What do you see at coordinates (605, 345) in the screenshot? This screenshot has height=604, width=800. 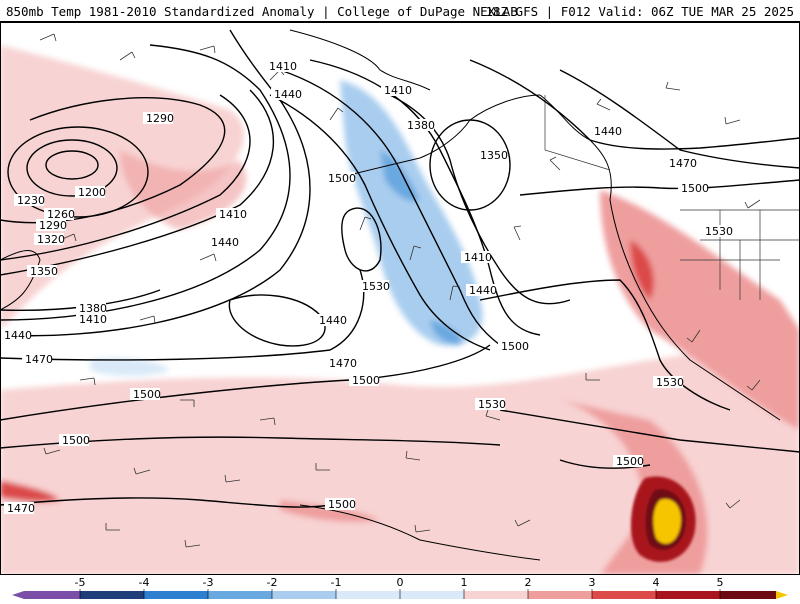 I see `contour-1530-east` at bounding box center [605, 345].